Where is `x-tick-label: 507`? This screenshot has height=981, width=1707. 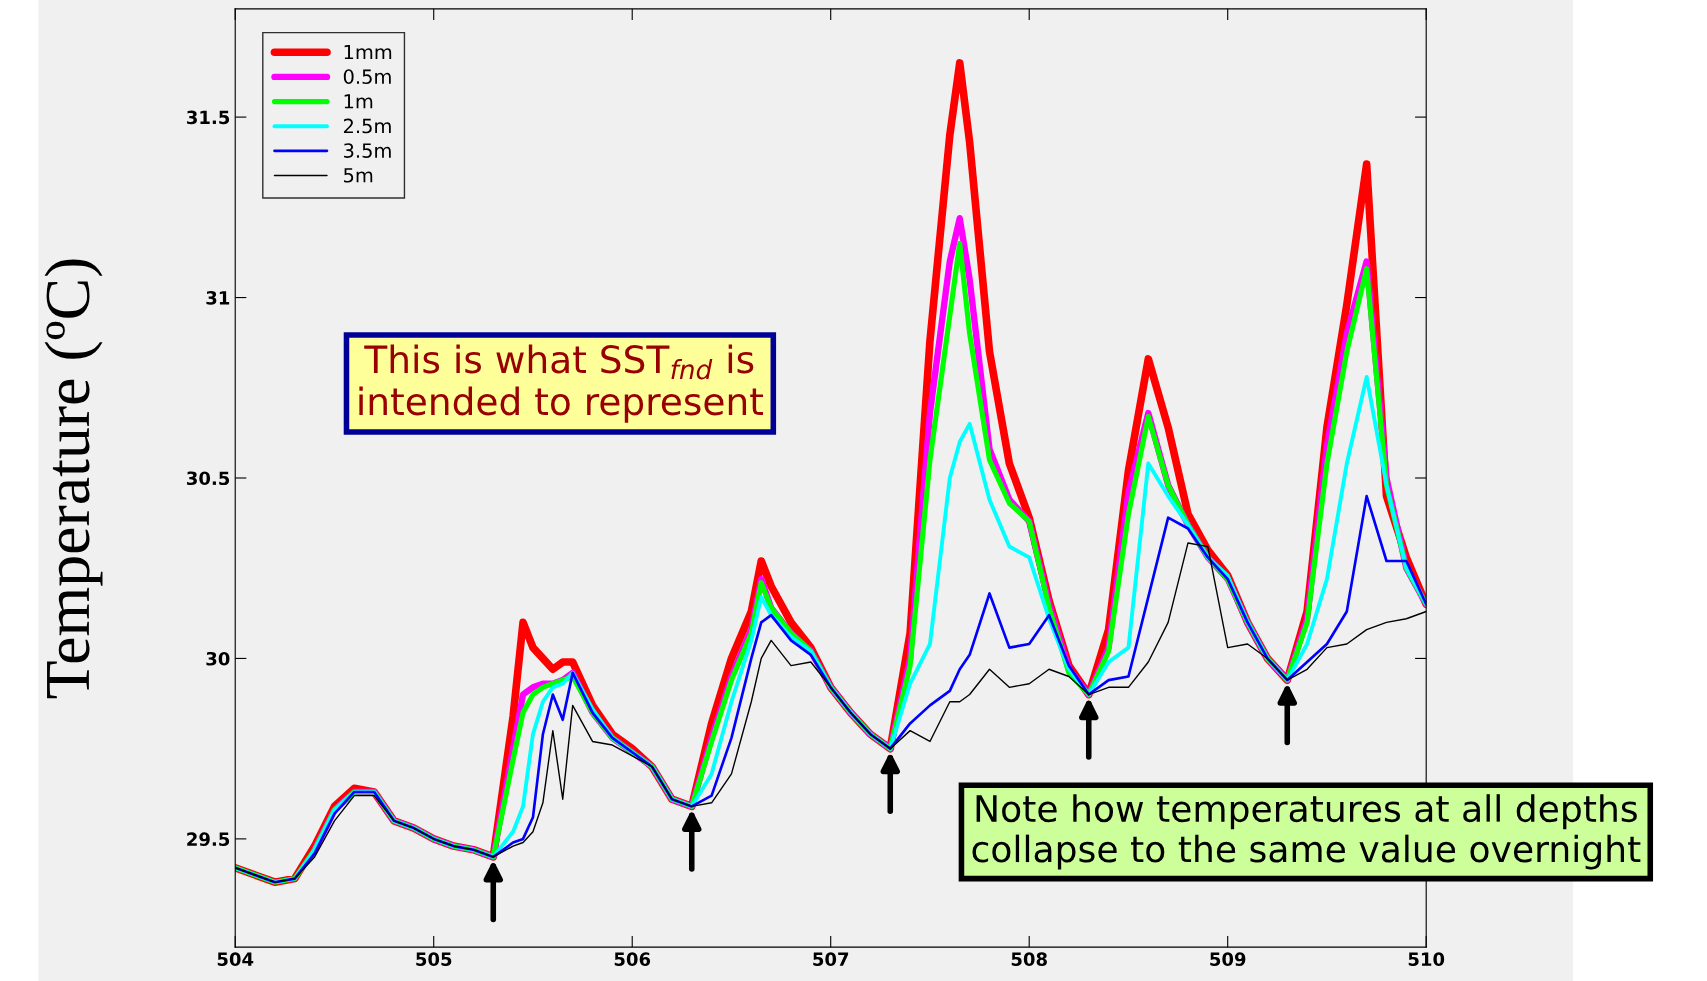 x-tick-label: 507 is located at coordinates (831, 959).